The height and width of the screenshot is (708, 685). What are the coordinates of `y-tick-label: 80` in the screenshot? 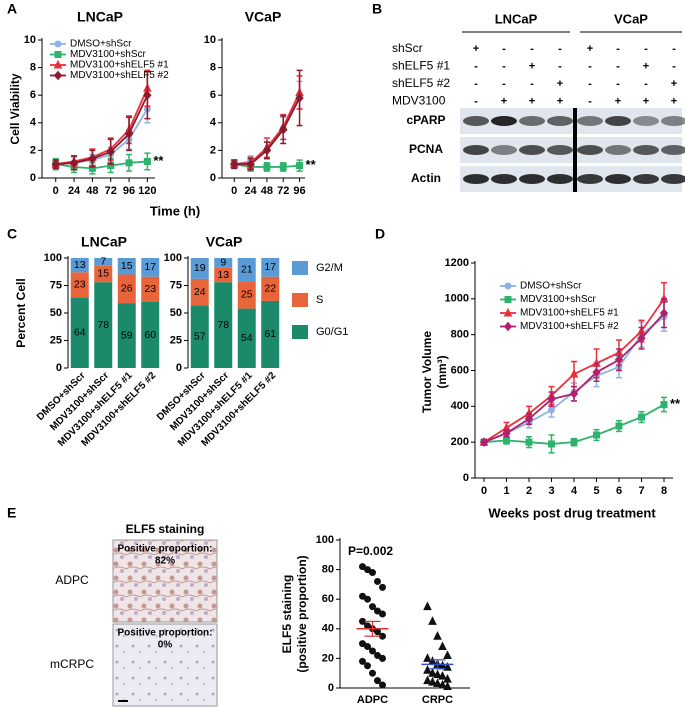 It's located at (328, 570).